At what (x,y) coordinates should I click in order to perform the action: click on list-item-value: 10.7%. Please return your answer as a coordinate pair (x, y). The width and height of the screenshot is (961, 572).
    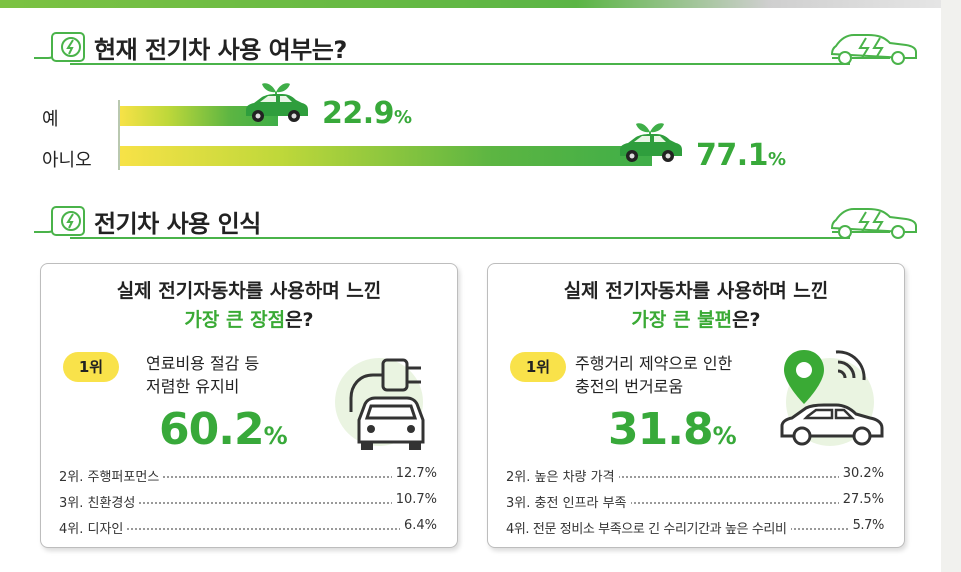
    Looking at the image, I should click on (414, 499).